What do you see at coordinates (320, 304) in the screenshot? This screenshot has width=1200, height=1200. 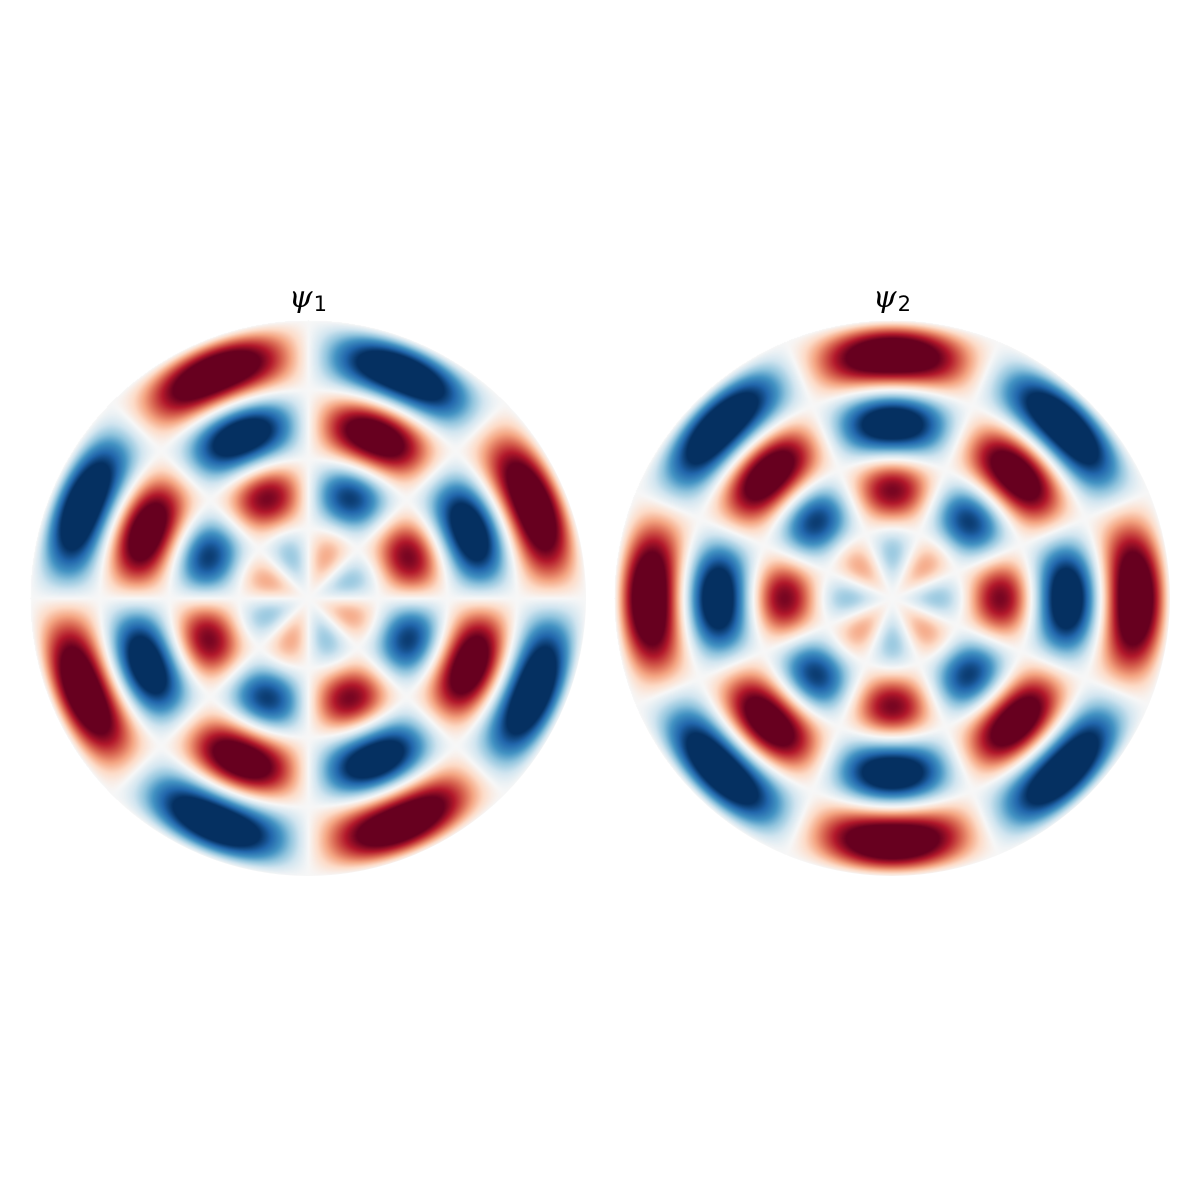 I see `psi1-title-subscript: 1` at bounding box center [320, 304].